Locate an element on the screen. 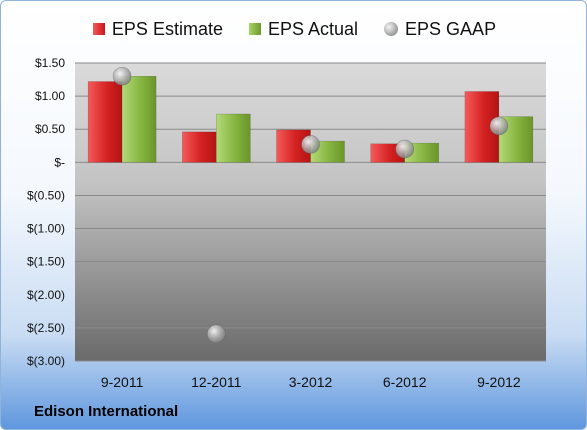  y-tick-label: $- is located at coordinates (59, 162).